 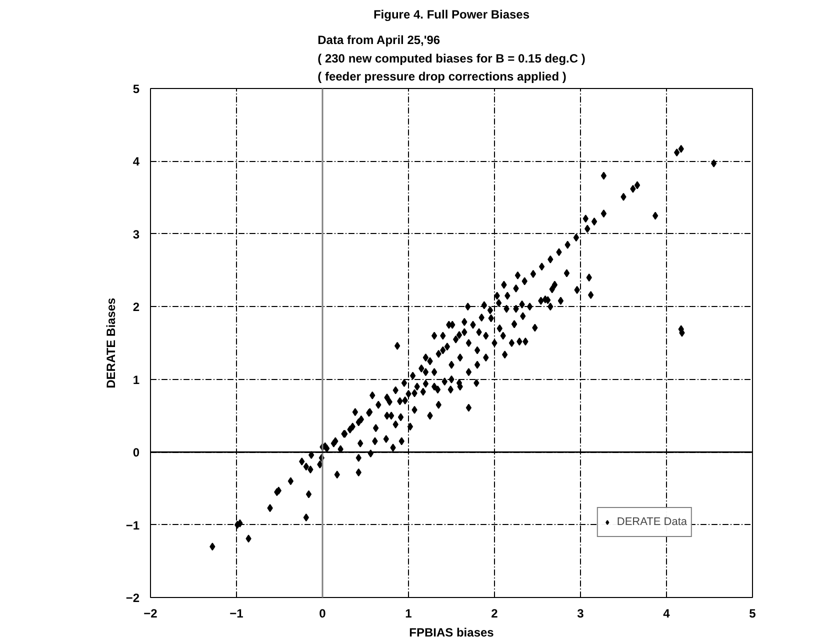 I want to click on legend-label: DERATE Data, so click(x=651, y=522).